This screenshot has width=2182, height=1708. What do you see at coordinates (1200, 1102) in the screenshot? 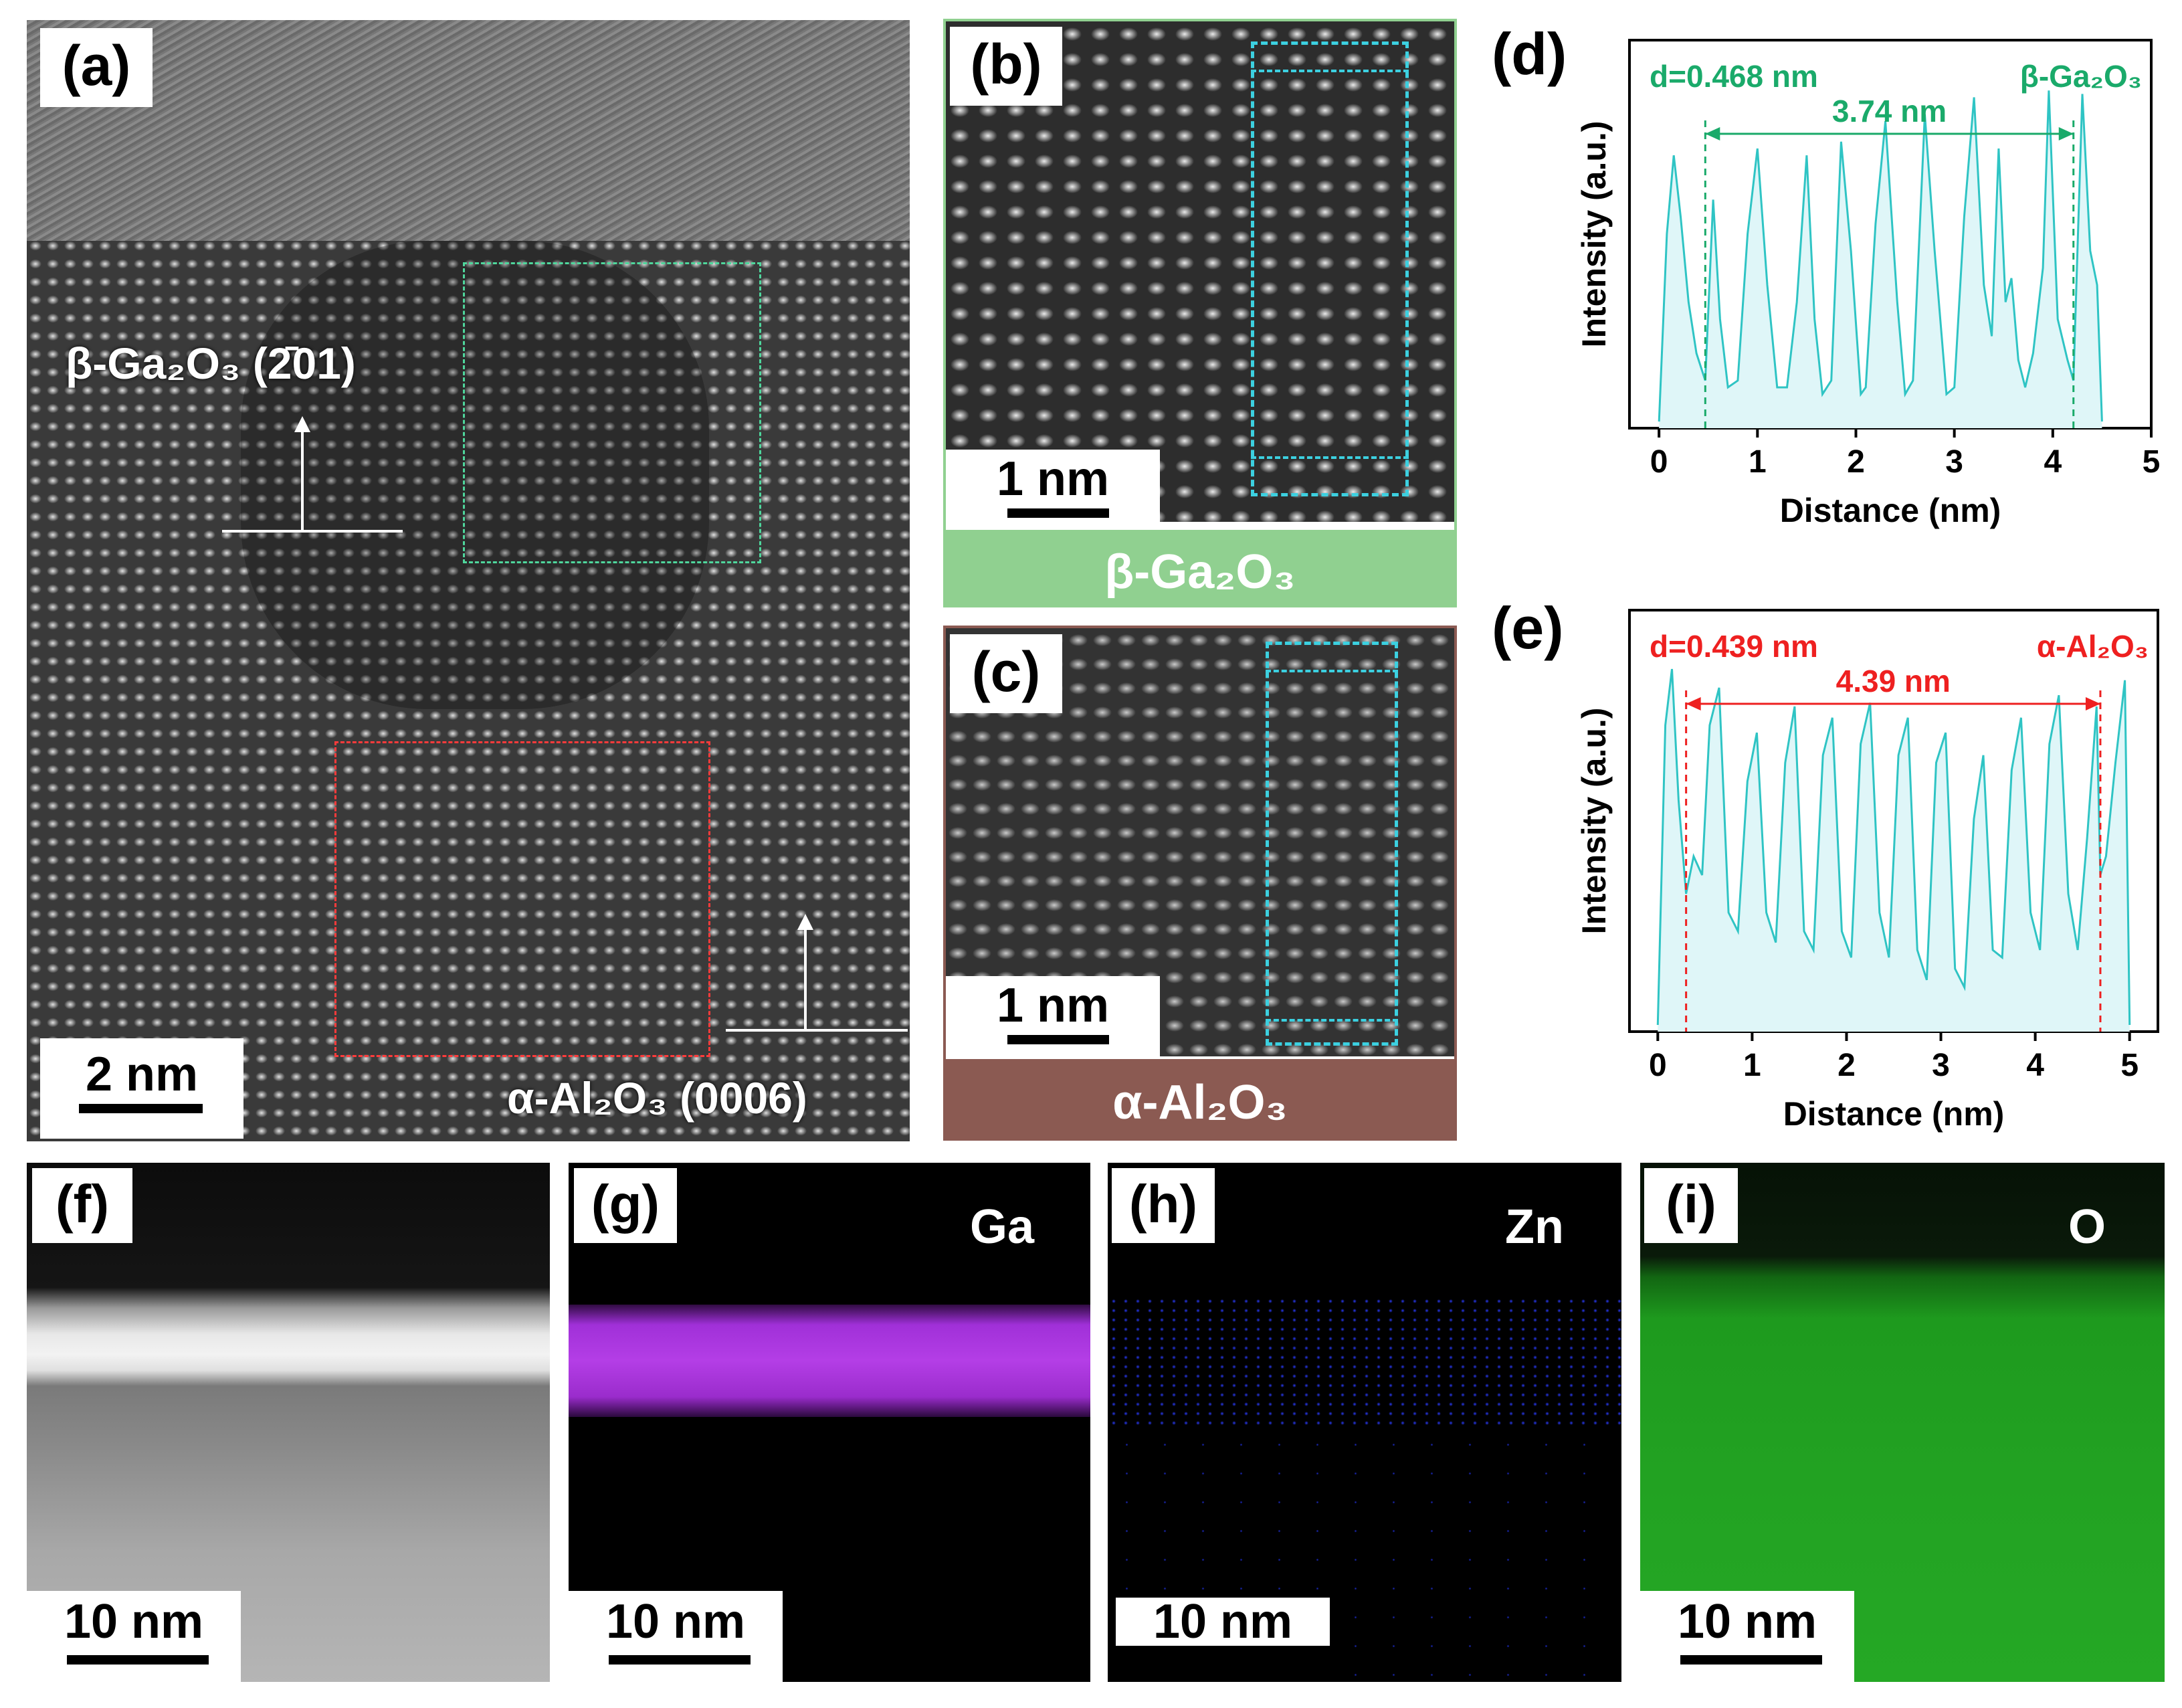
I see `panel-c-banner-label: α-Al₂O₃` at bounding box center [1200, 1102].